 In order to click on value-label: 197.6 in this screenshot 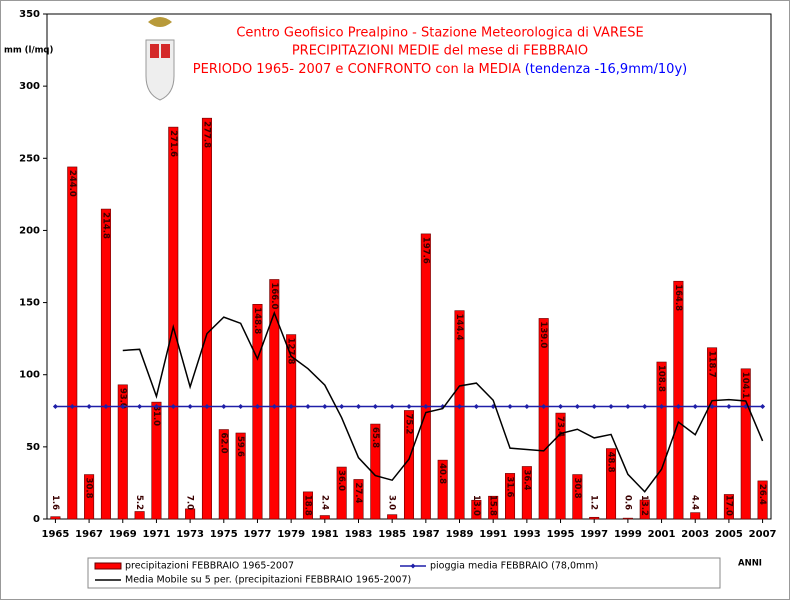, I will do `click(425, 250)`.